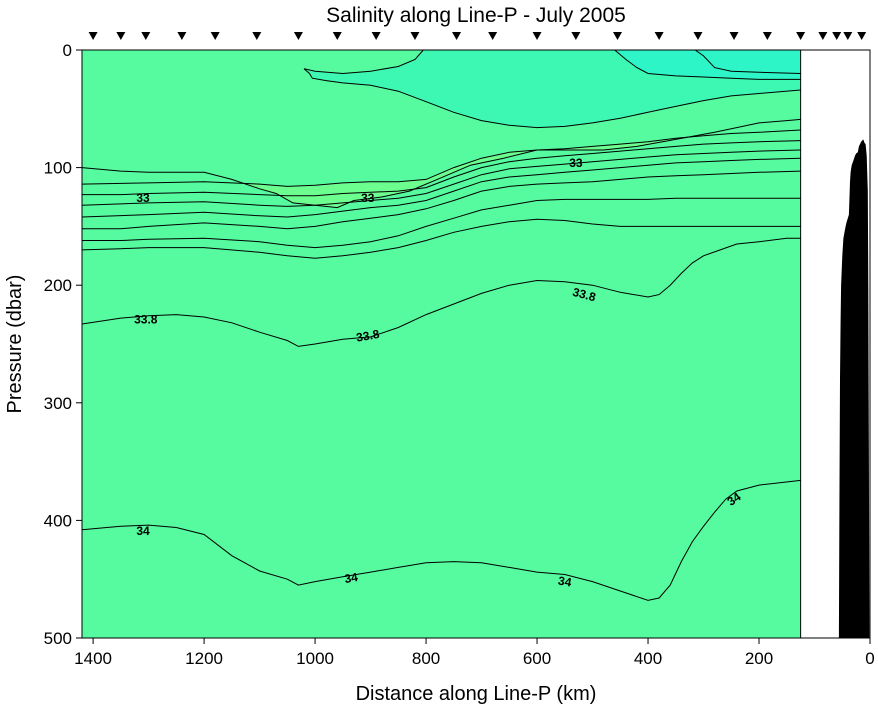 The width and height of the screenshot is (878, 708). Describe the element at coordinates (854, 388) in the screenshot. I see `bathymetry-shape` at that location.